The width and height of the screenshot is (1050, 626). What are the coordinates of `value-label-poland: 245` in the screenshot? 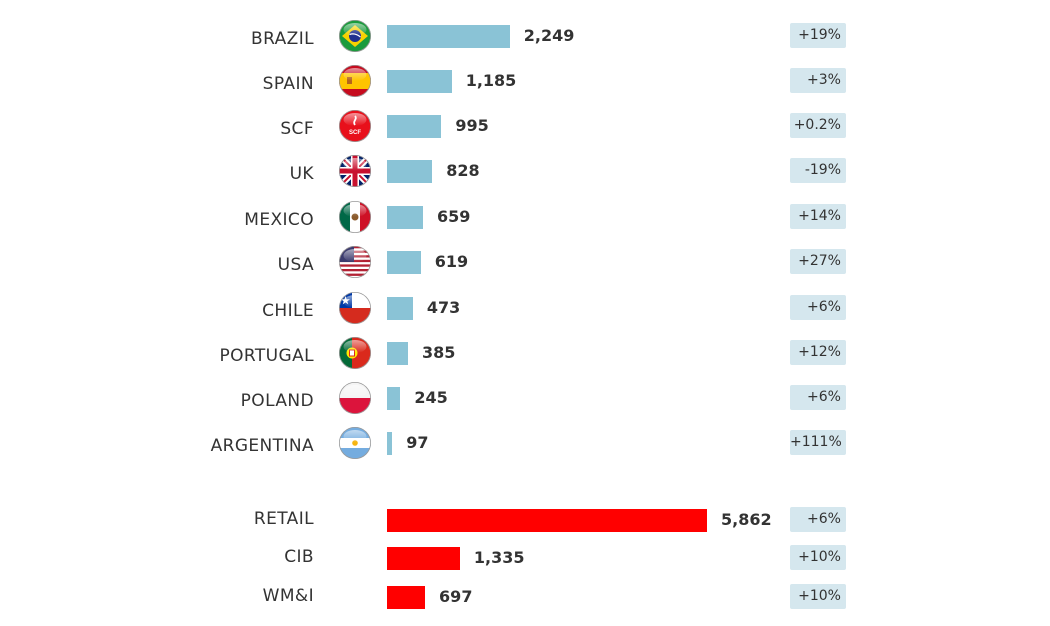 It's located at (431, 397).